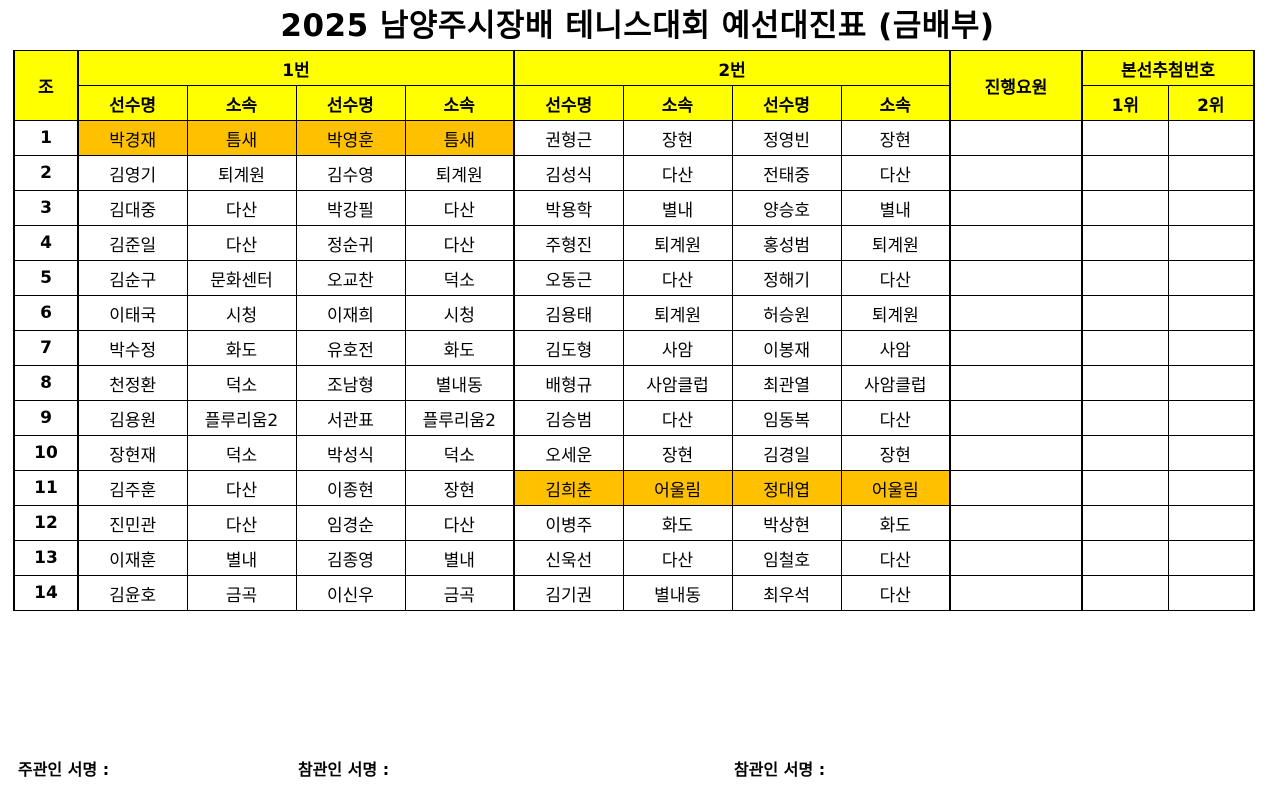 The height and width of the screenshot is (788, 1275). I want to click on group-number: 7, so click(46, 348).